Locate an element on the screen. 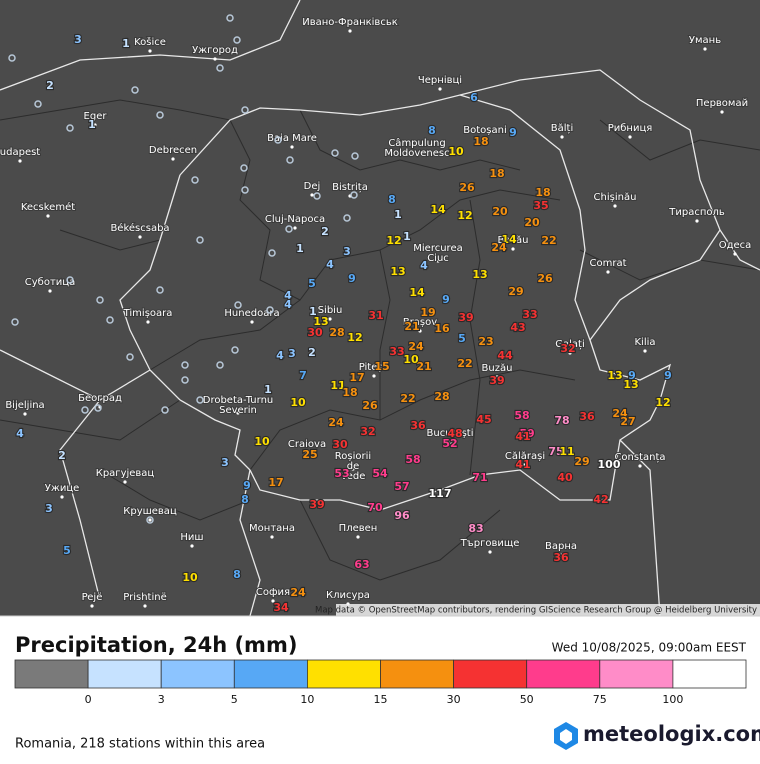 The image size is (760, 764). station-value: 8 is located at coordinates (237, 574).